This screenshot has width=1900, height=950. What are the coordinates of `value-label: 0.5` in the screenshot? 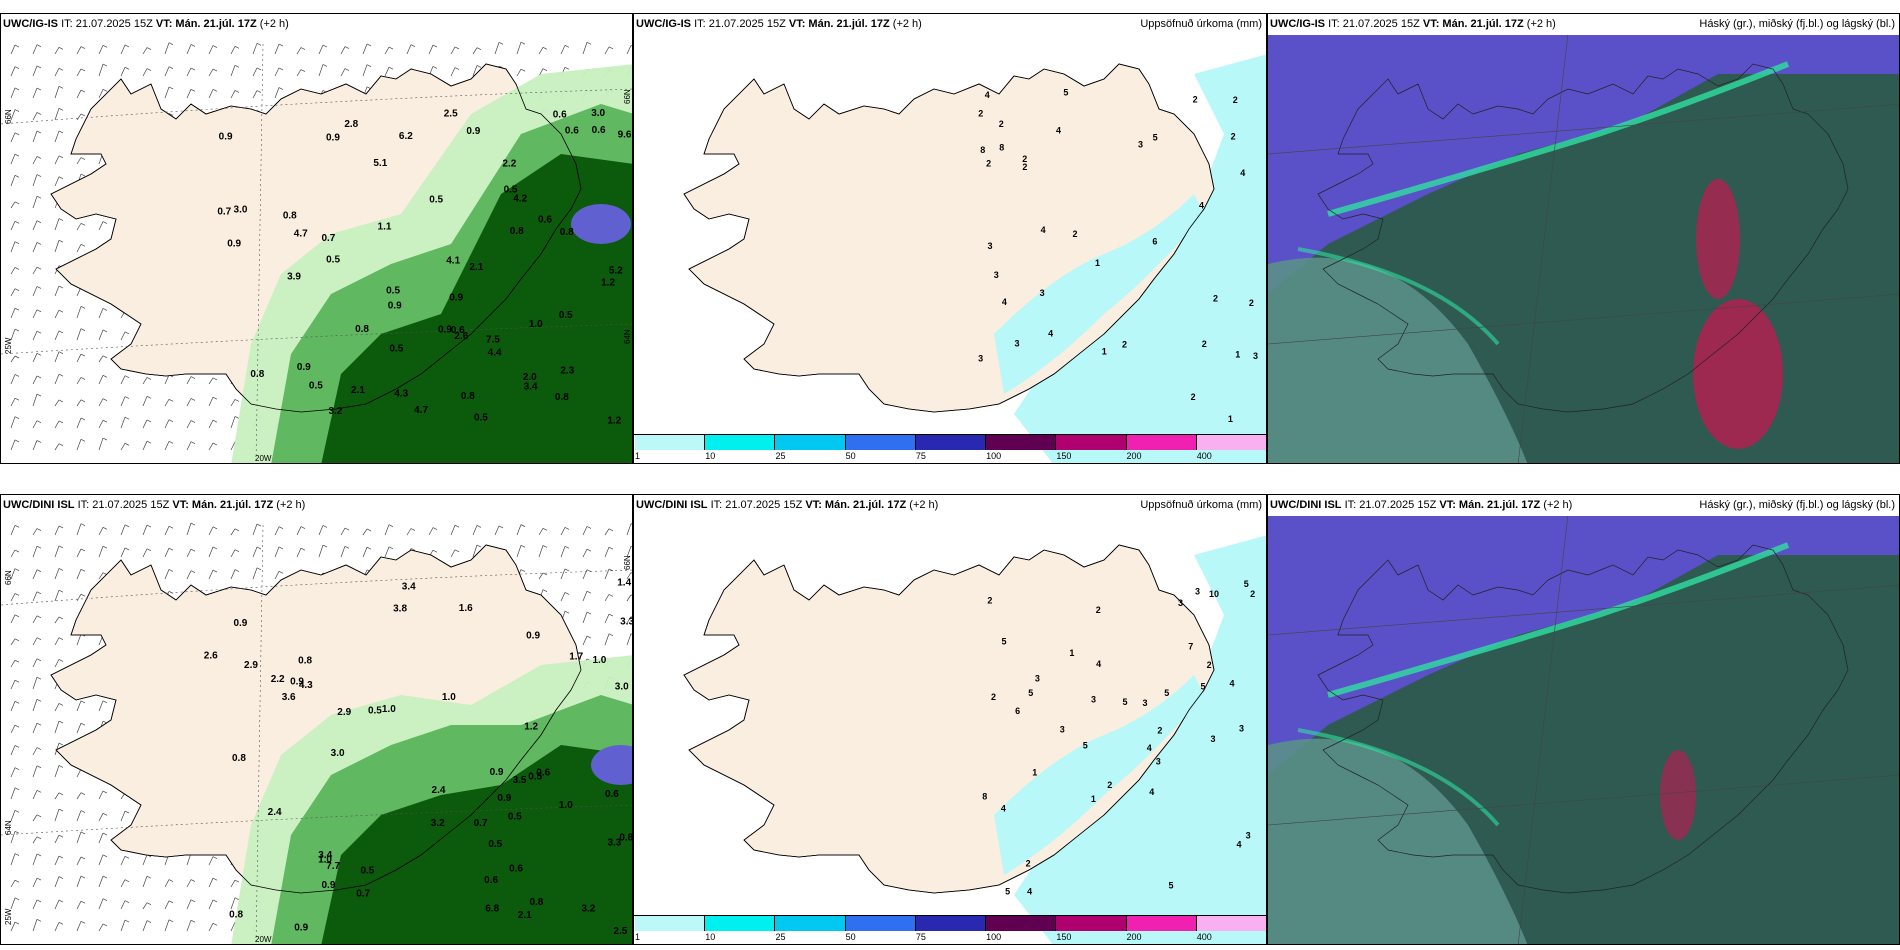 It's located at (436, 199).